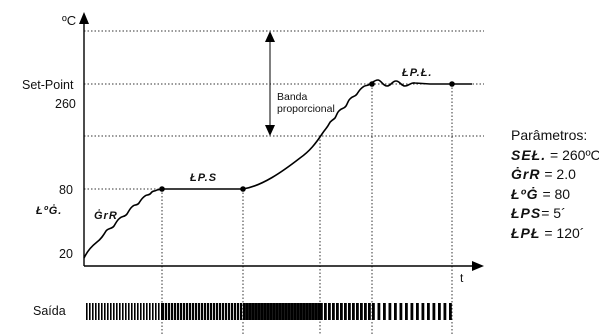  What do you see at coordinates (526, 232) in the screenshot?
I see `parameter-code: ŁPŁ` at bounding box center [526, 232].